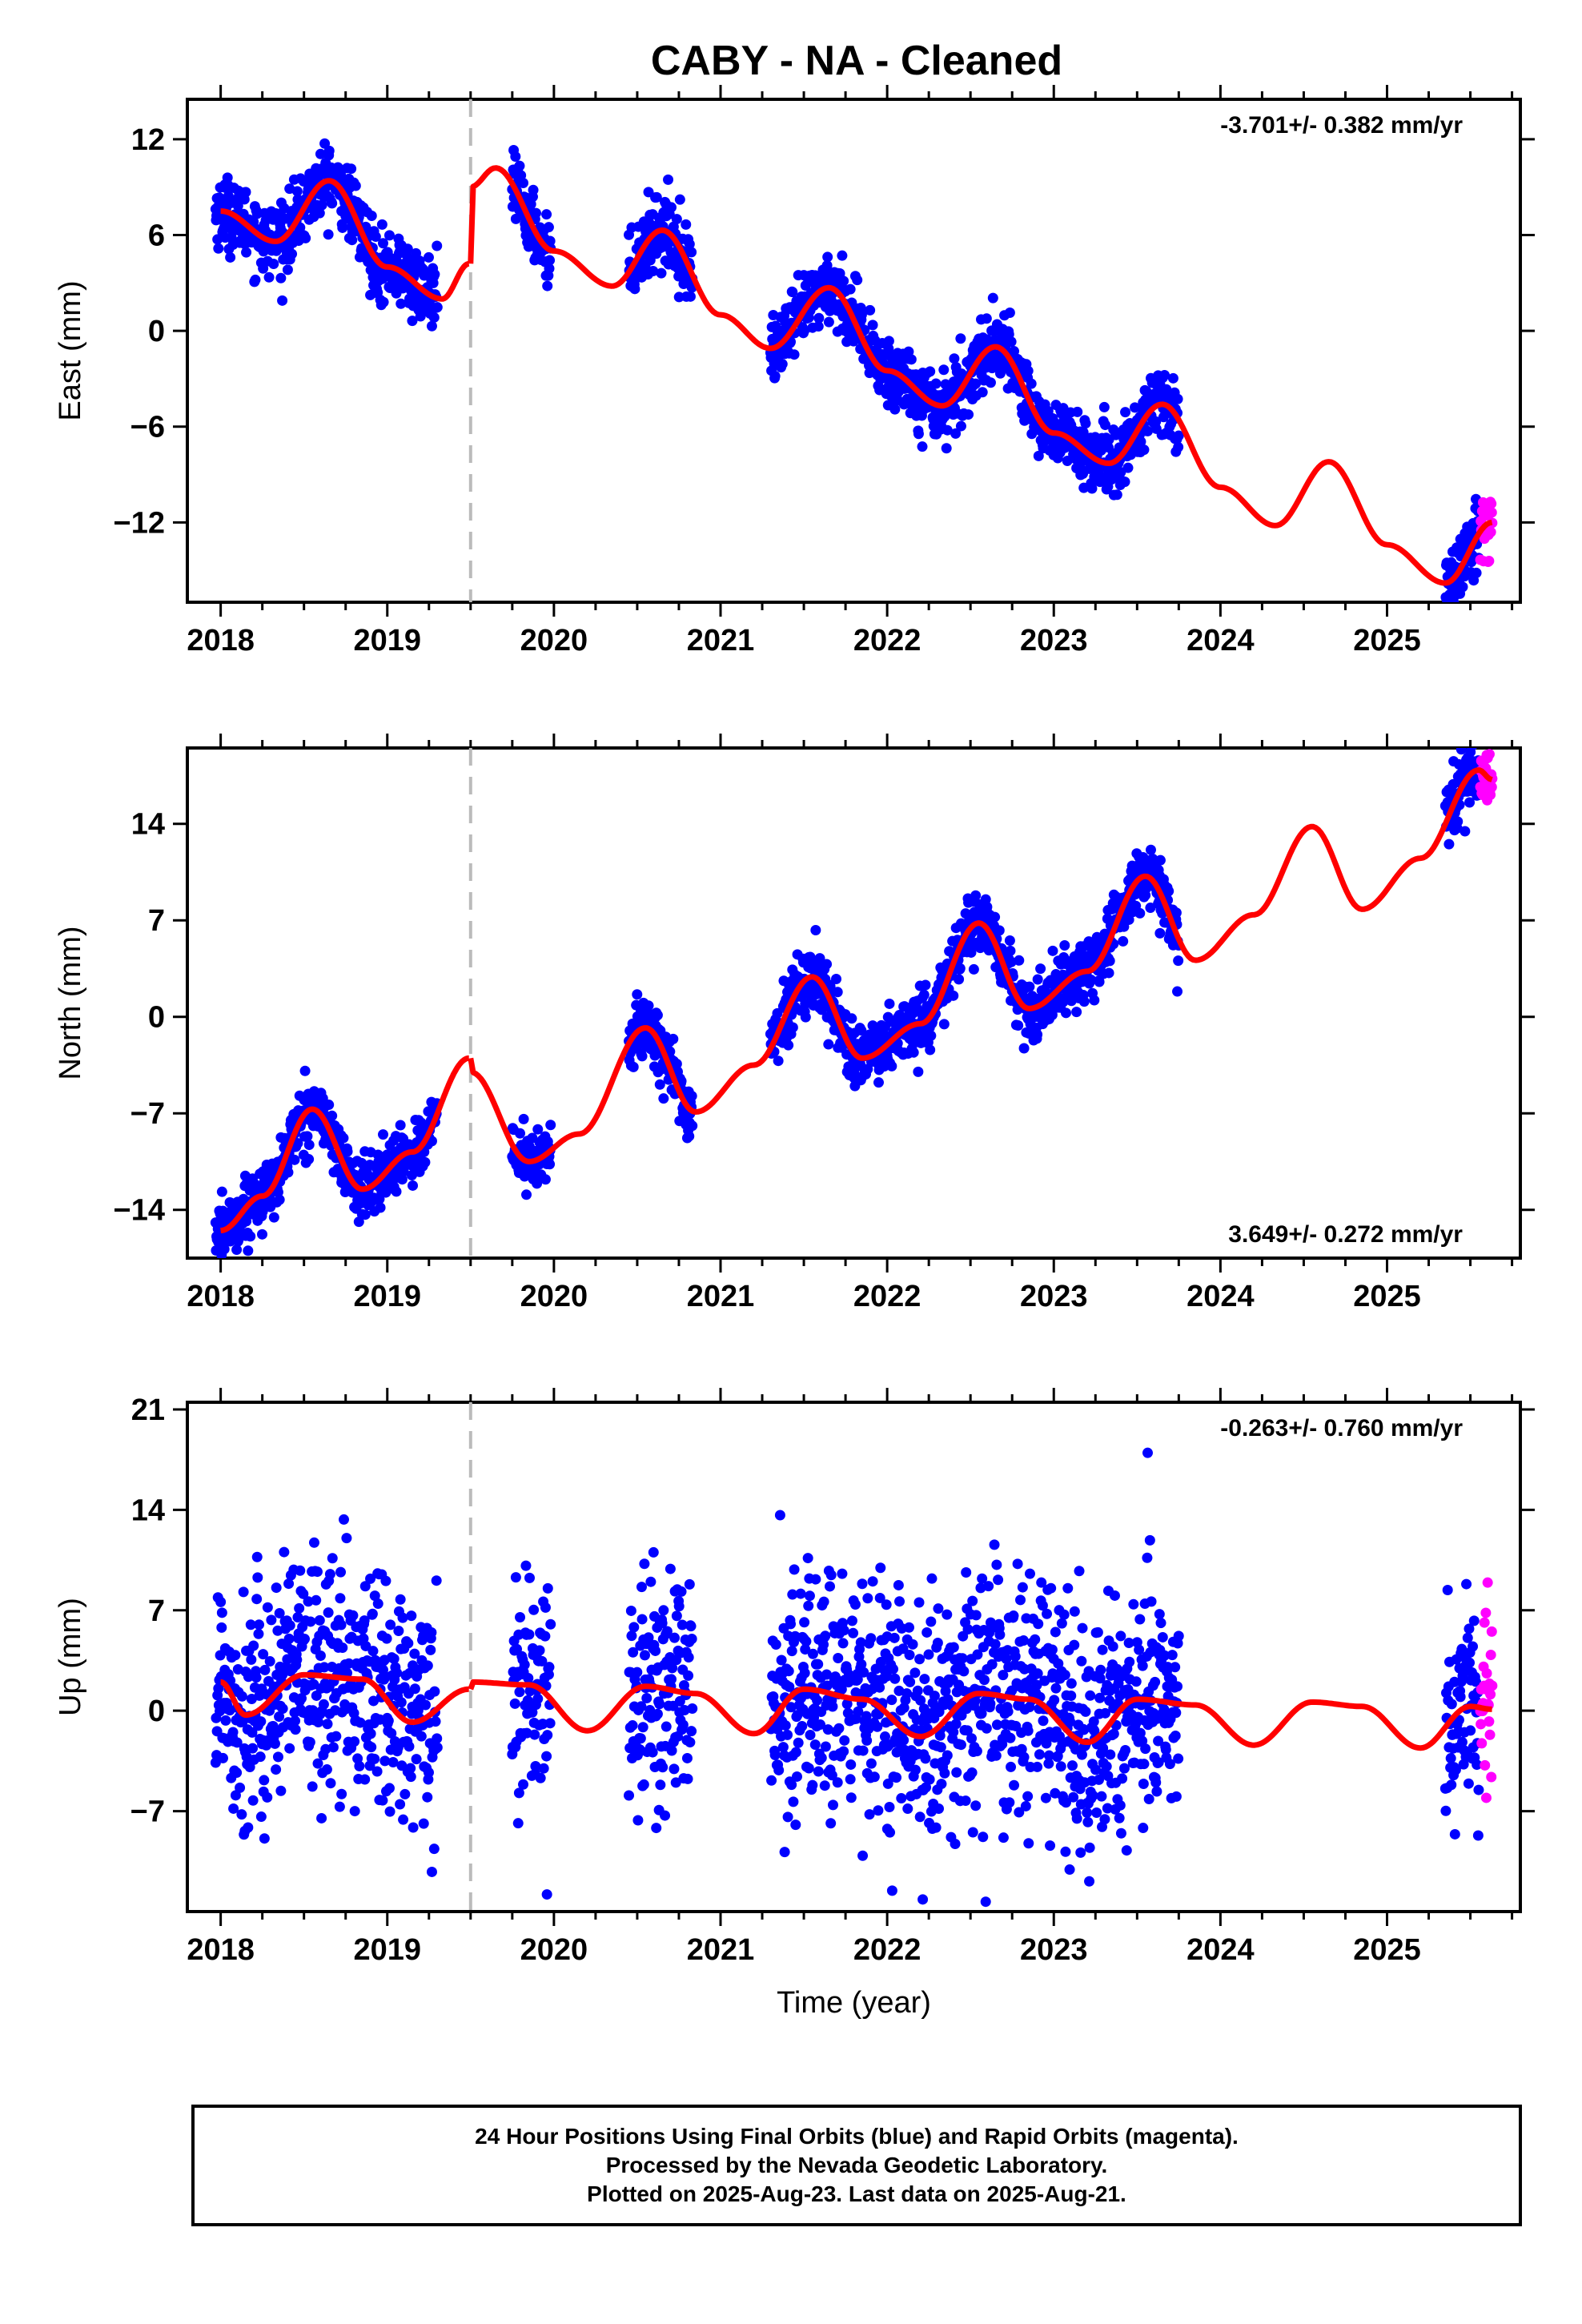 The image size is (1582, 2324). Describe the element at coordinates (1491, 795) in the screenshot. I see `rapid-point-north` at that location.